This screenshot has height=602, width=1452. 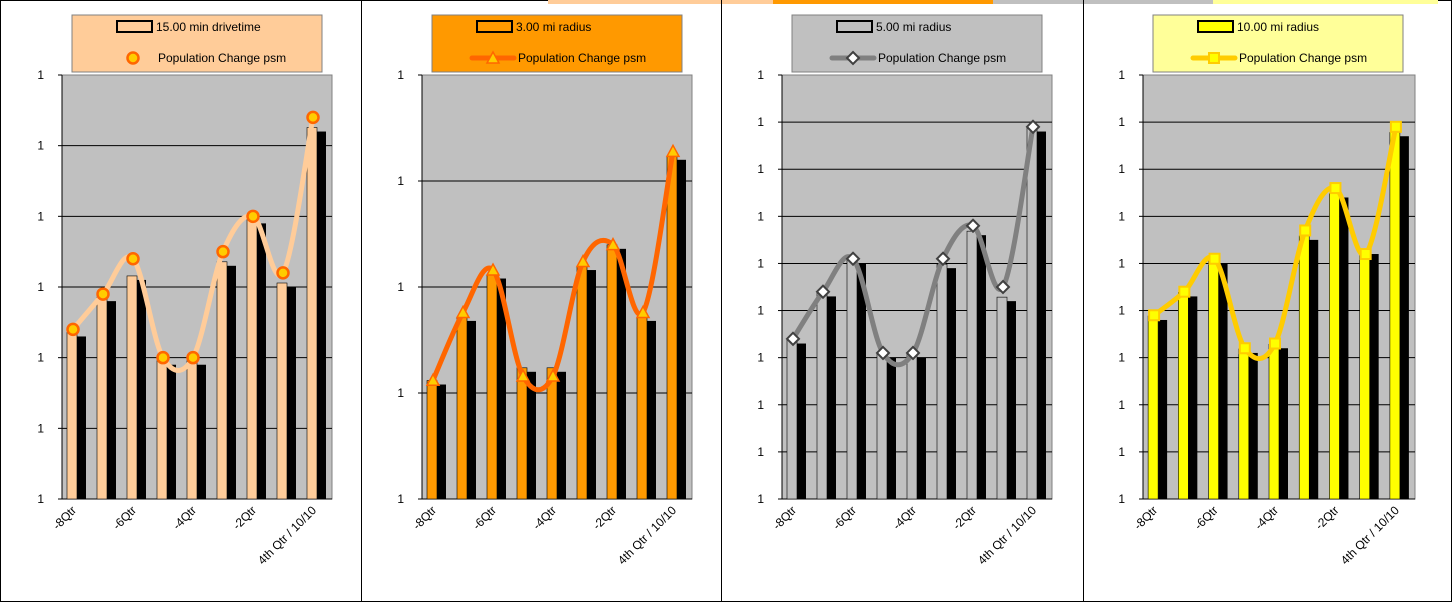 I want to click on legend: 3.00 mi radius Population Change psm, so click(x=557, y=43).